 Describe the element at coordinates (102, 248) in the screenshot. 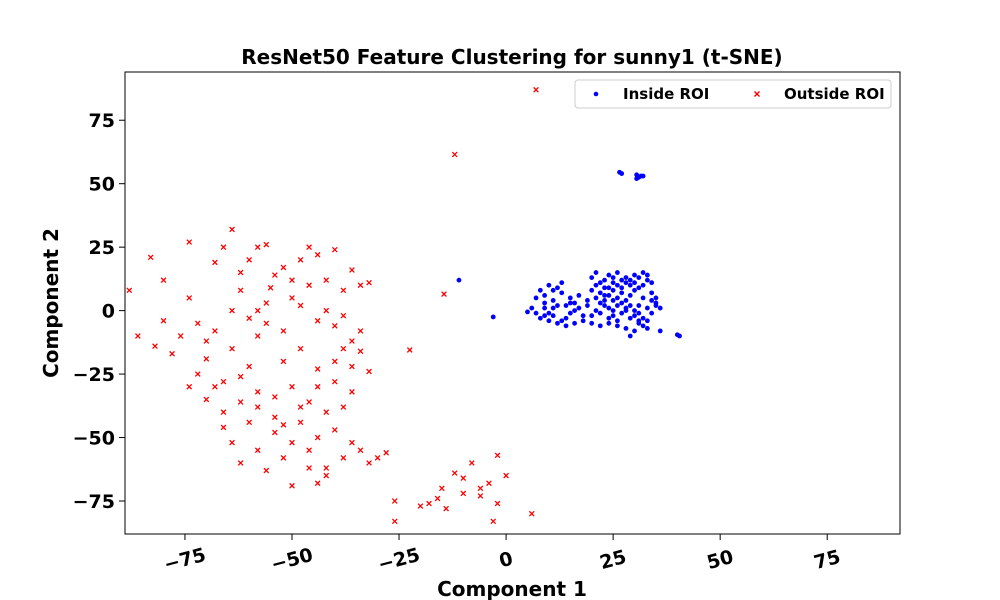

I see `y-tick-label: 25` at that location.